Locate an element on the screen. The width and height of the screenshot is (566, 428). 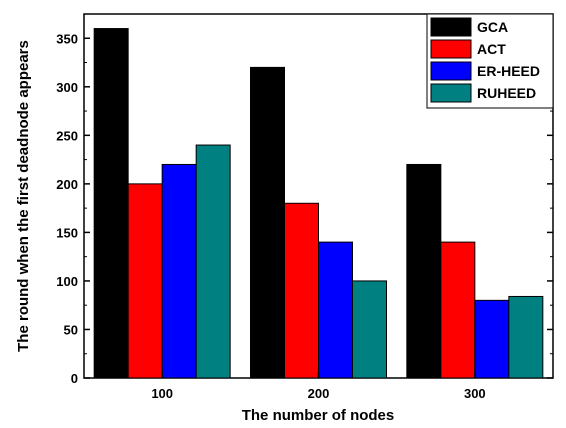
y-tick-label: 300 is located at coordinates (67, 87).